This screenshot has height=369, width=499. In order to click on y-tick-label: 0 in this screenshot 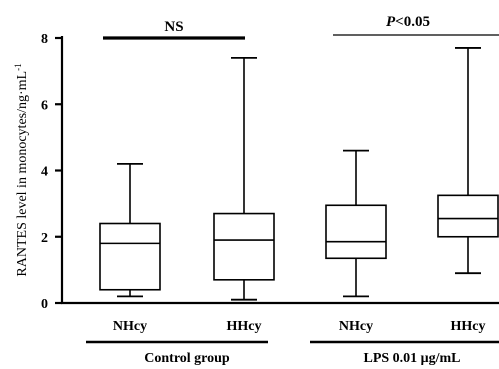, I will do `click(44, 304)`.